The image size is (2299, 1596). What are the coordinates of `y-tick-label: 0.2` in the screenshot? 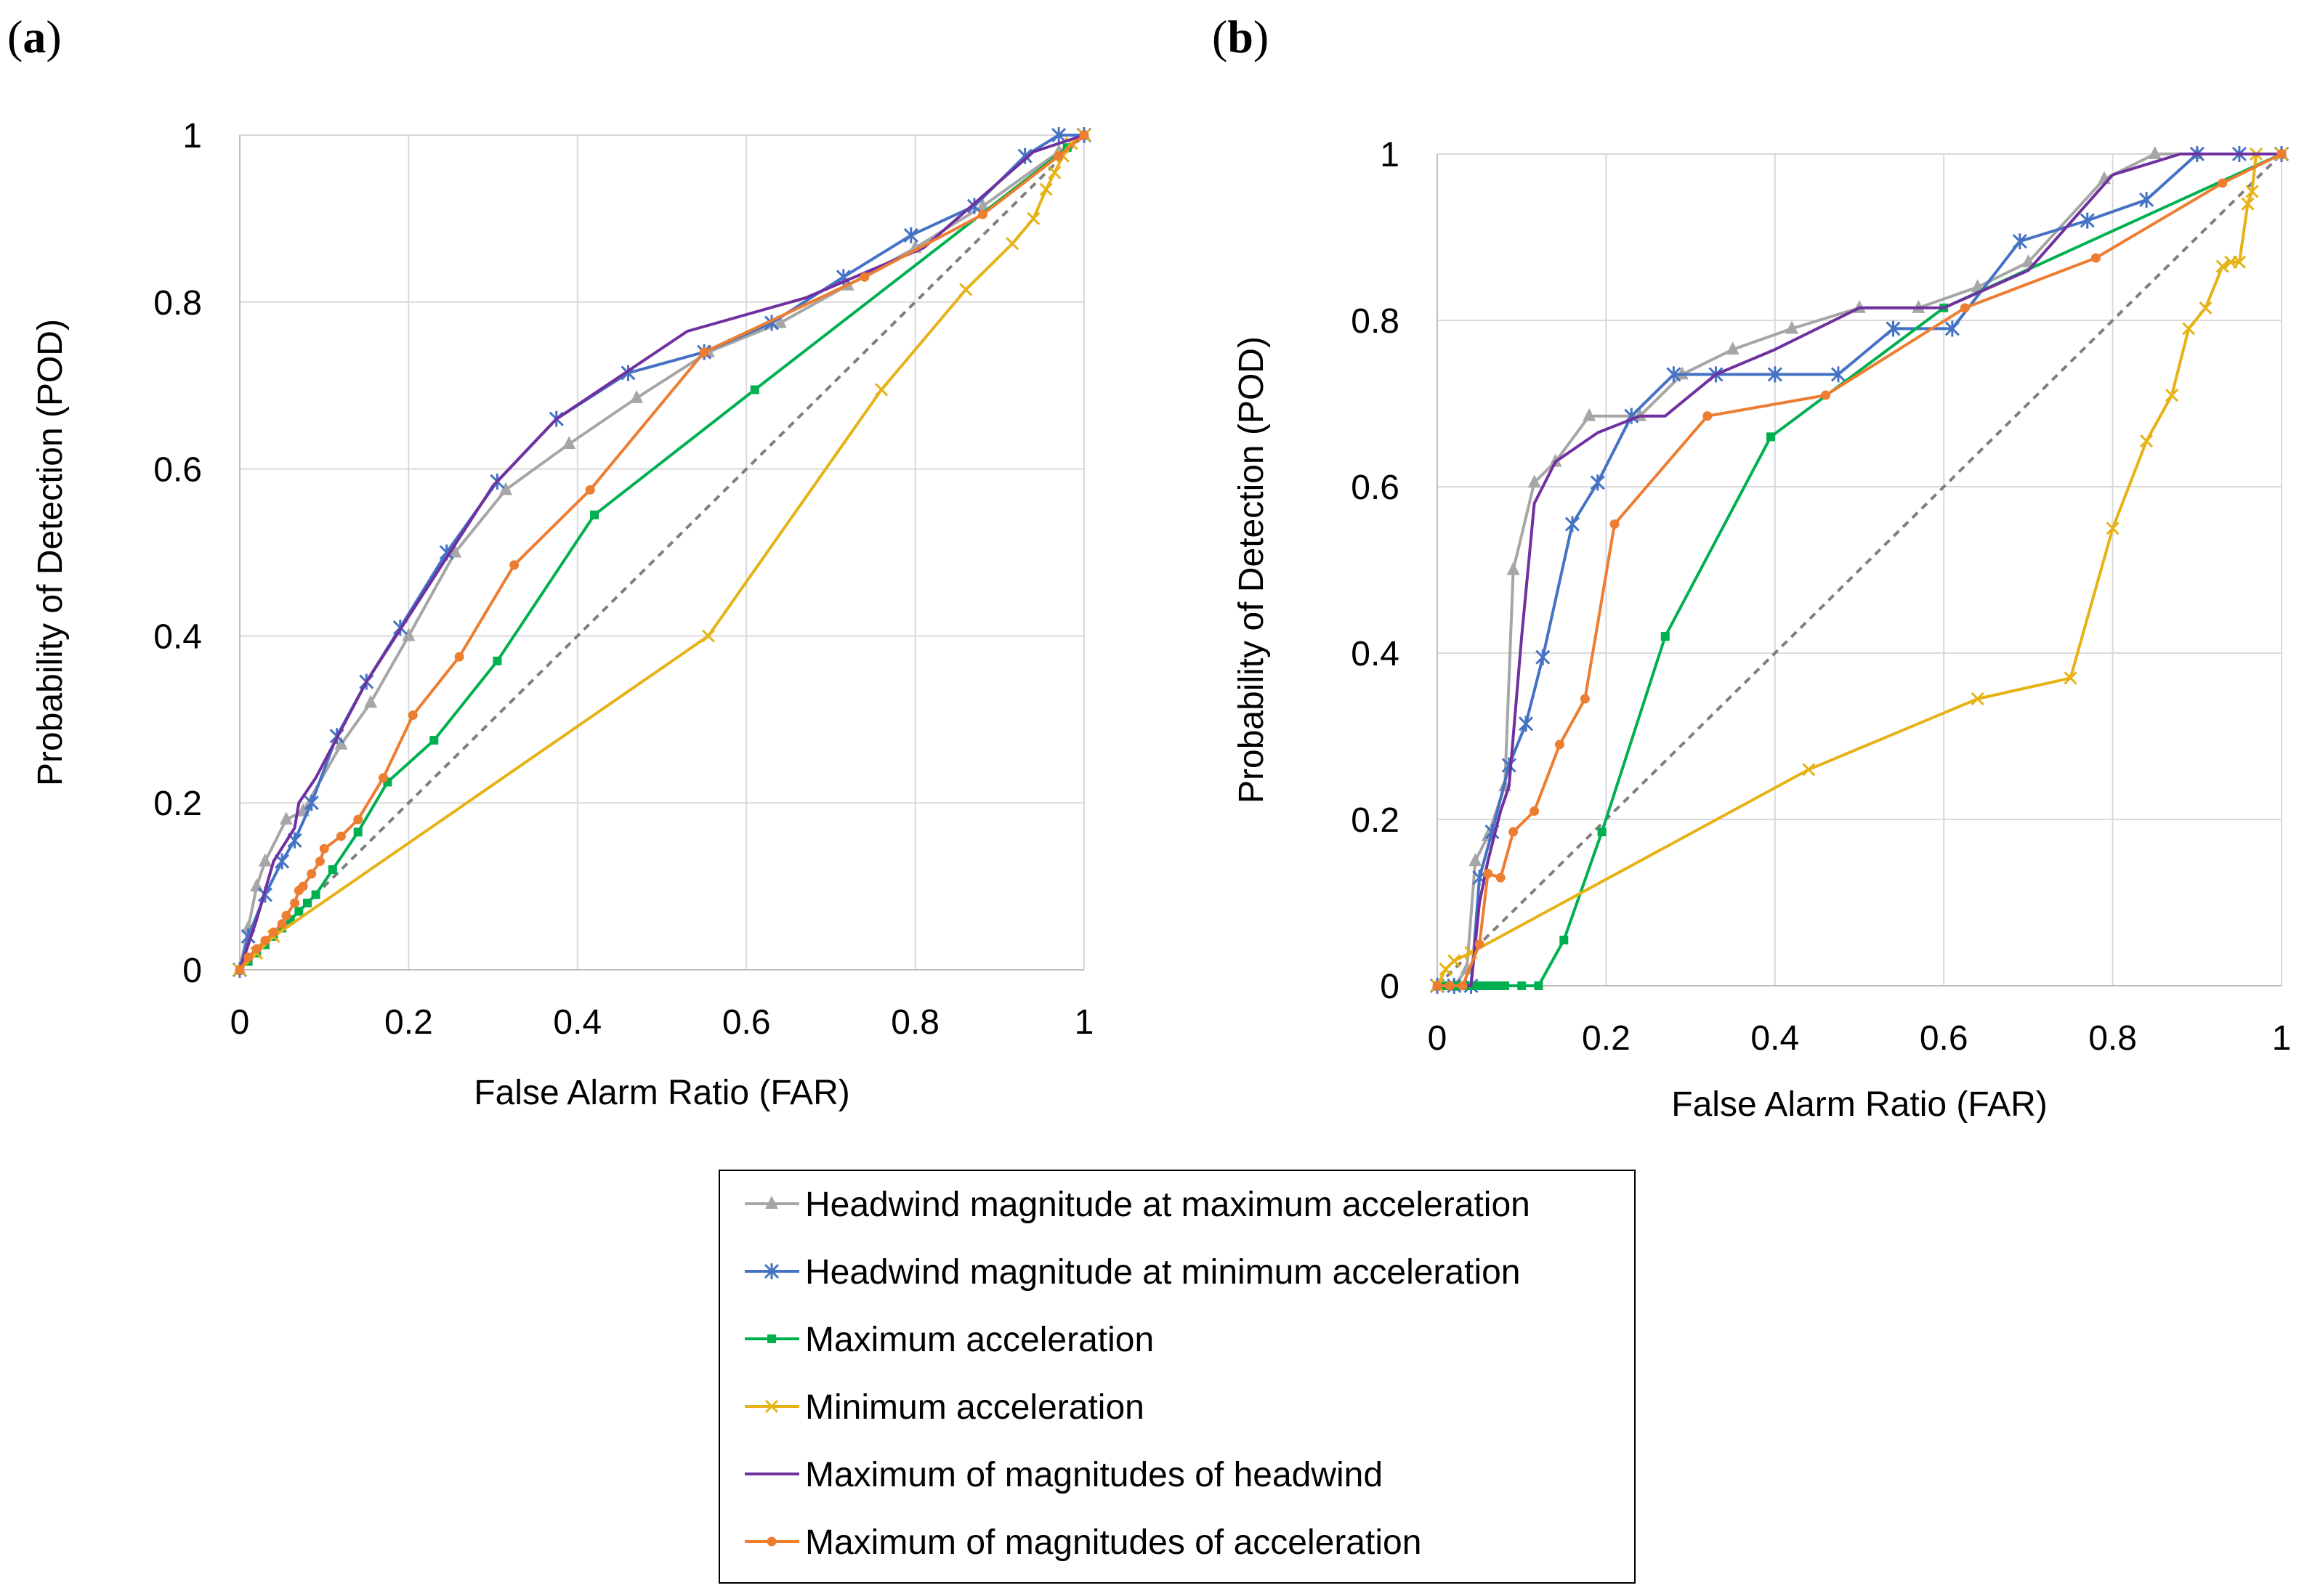 It's located at (1375, 821).